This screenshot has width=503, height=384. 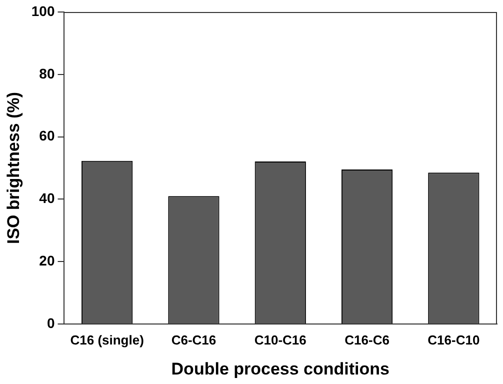 I want to click on x-axis-title: Double process conditions, so click(x=280, y=368).